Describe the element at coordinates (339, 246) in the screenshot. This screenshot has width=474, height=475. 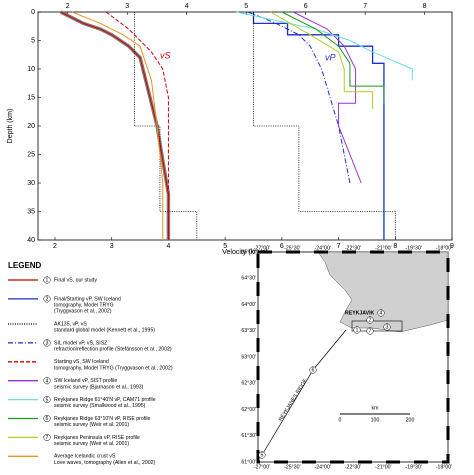
I see `x-tick-label: 7` at that location.